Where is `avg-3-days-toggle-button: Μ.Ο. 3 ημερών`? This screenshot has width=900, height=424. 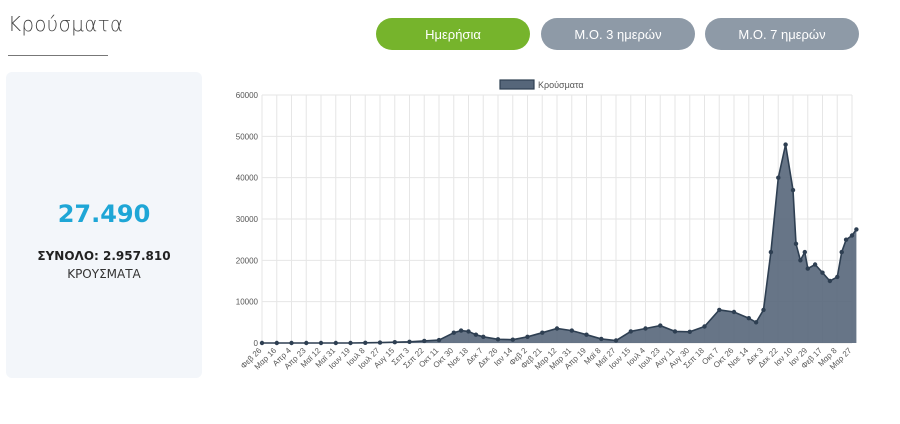
avg-3-days-toggle-button: Μ.Ο. 3 ημερών is located at coordinates (618, 34).